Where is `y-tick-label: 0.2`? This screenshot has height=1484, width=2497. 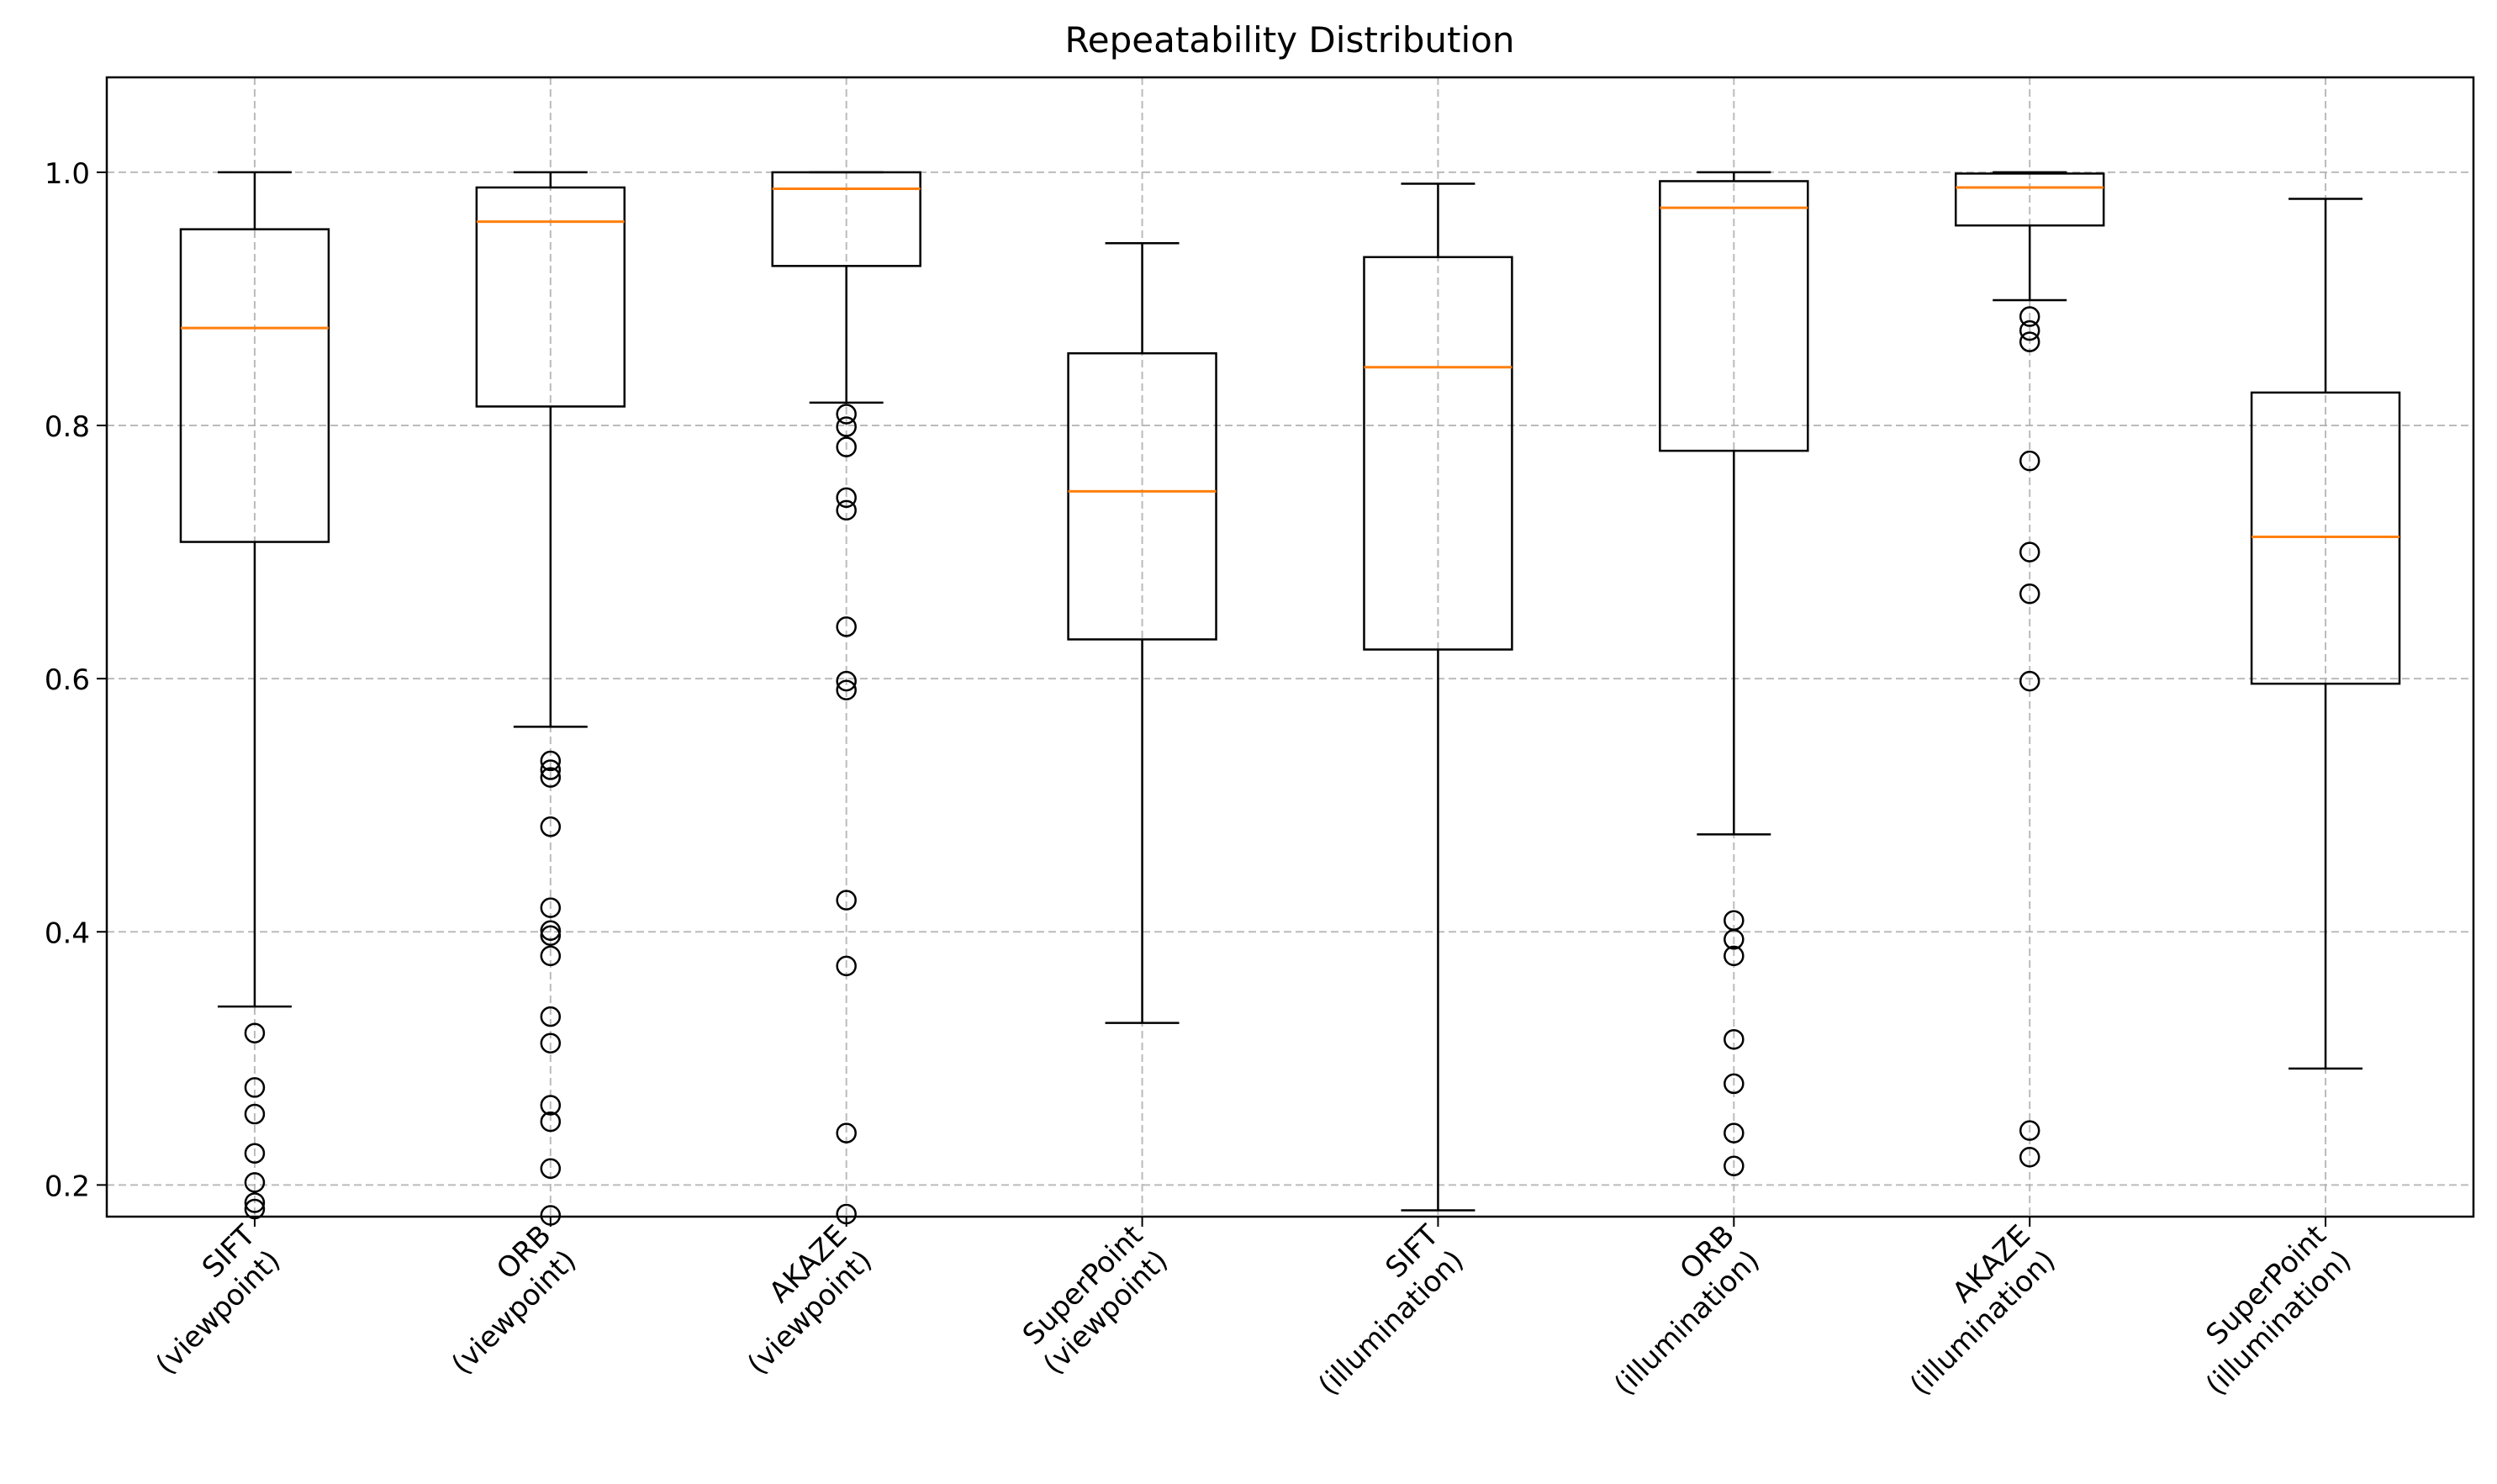
y-tick-label: 0.2 is located at coordinates (67, 1186).